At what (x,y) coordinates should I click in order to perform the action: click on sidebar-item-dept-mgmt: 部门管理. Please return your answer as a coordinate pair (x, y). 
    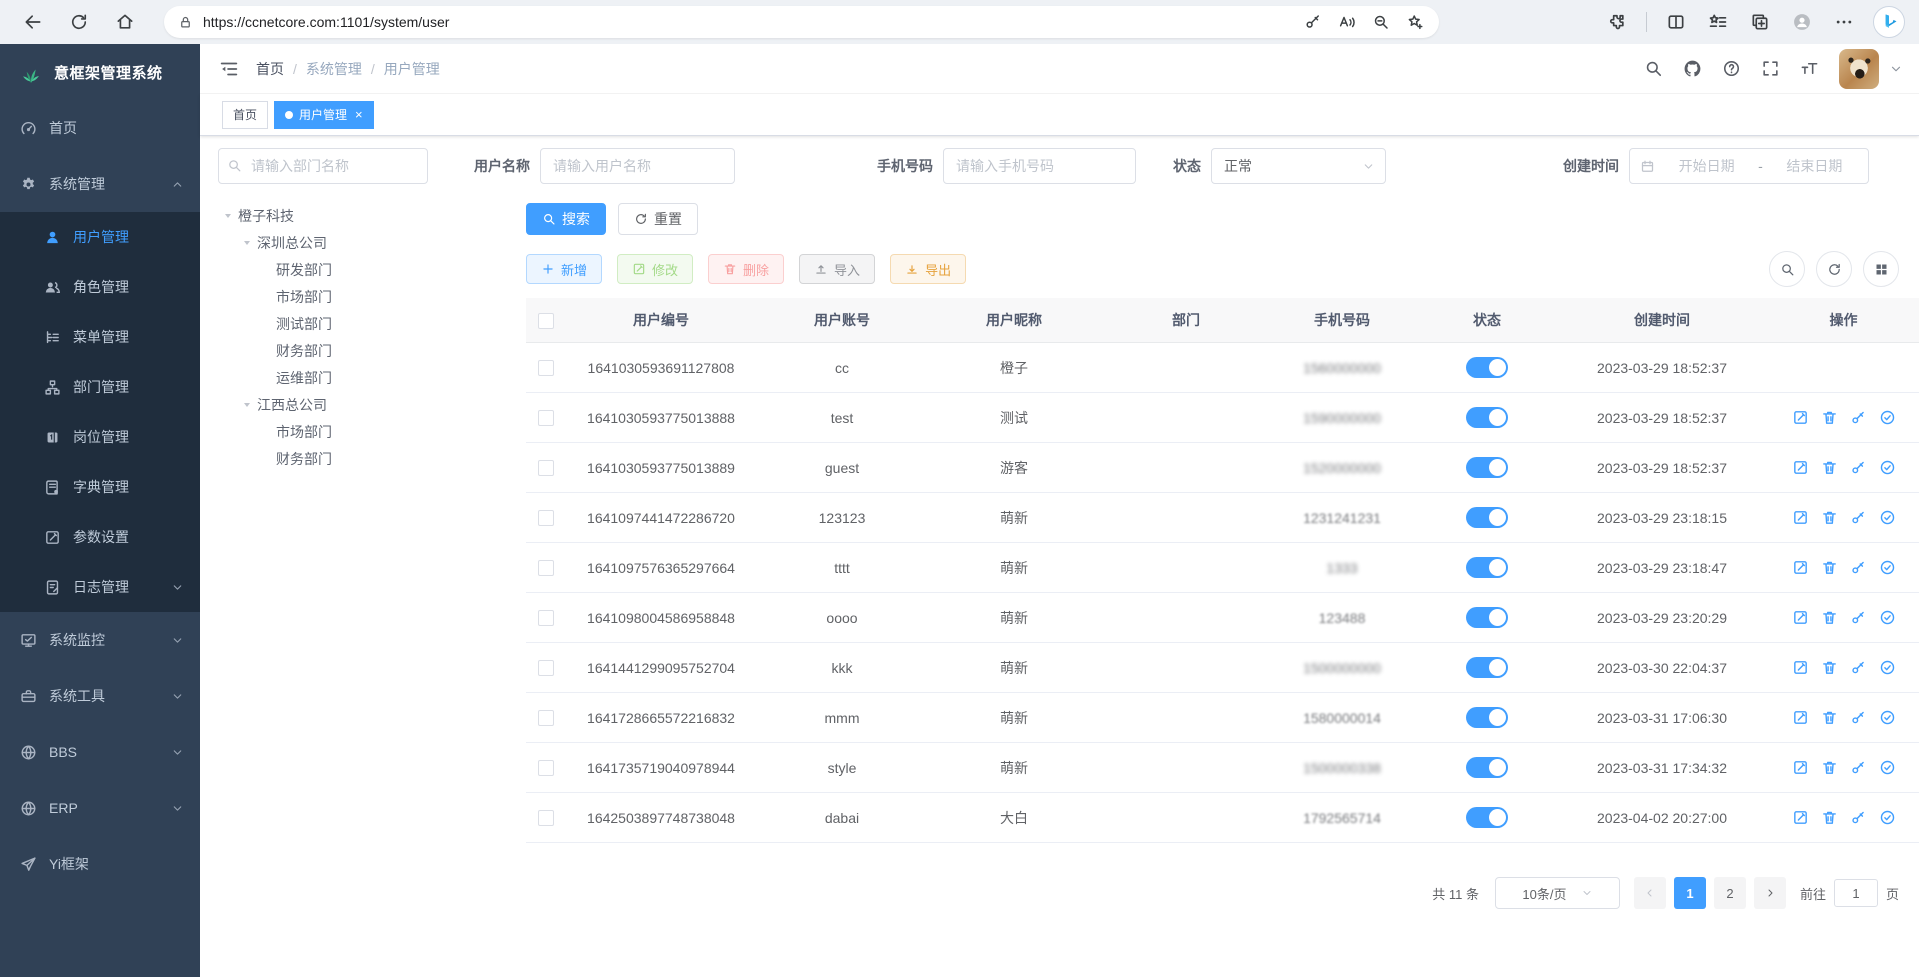
    Looking at the image, I should click on (100, 387).